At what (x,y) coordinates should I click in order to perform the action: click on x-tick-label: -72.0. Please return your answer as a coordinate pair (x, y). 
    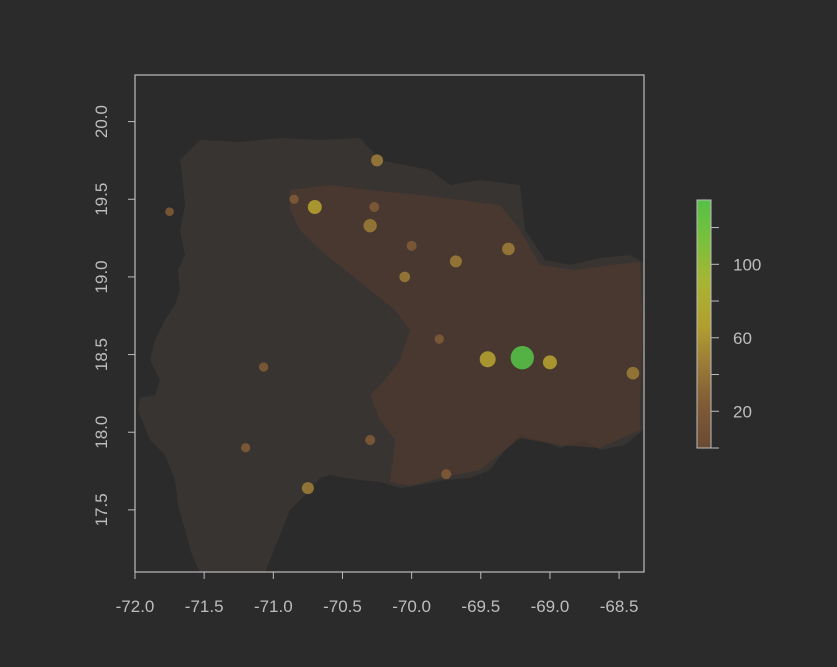
    Looking at the image, I should click on (135, 606).